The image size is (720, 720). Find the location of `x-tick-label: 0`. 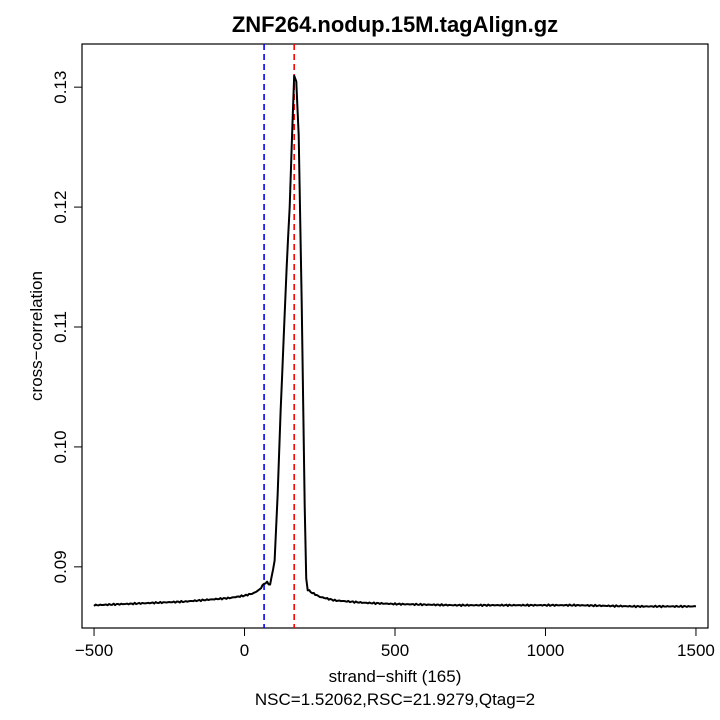

x-tick-label: 0 is located at coordinates (244, 650).